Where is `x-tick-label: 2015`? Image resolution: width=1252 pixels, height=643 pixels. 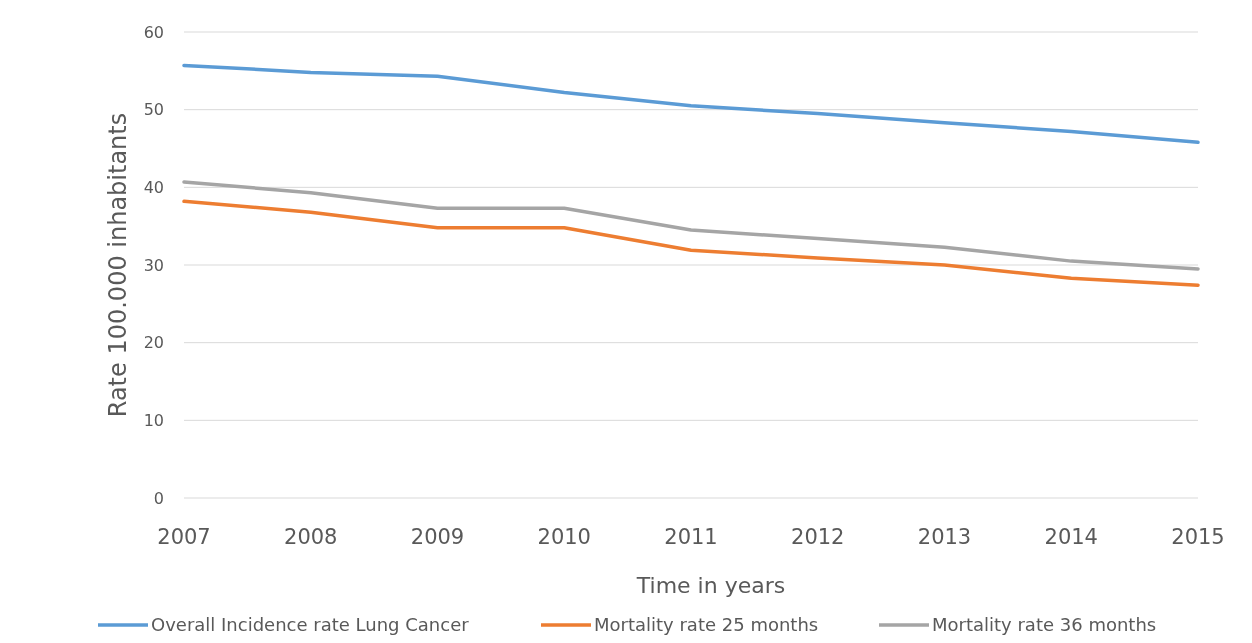
x-tick-label: 2015 is located at coordinates (1198, 537).